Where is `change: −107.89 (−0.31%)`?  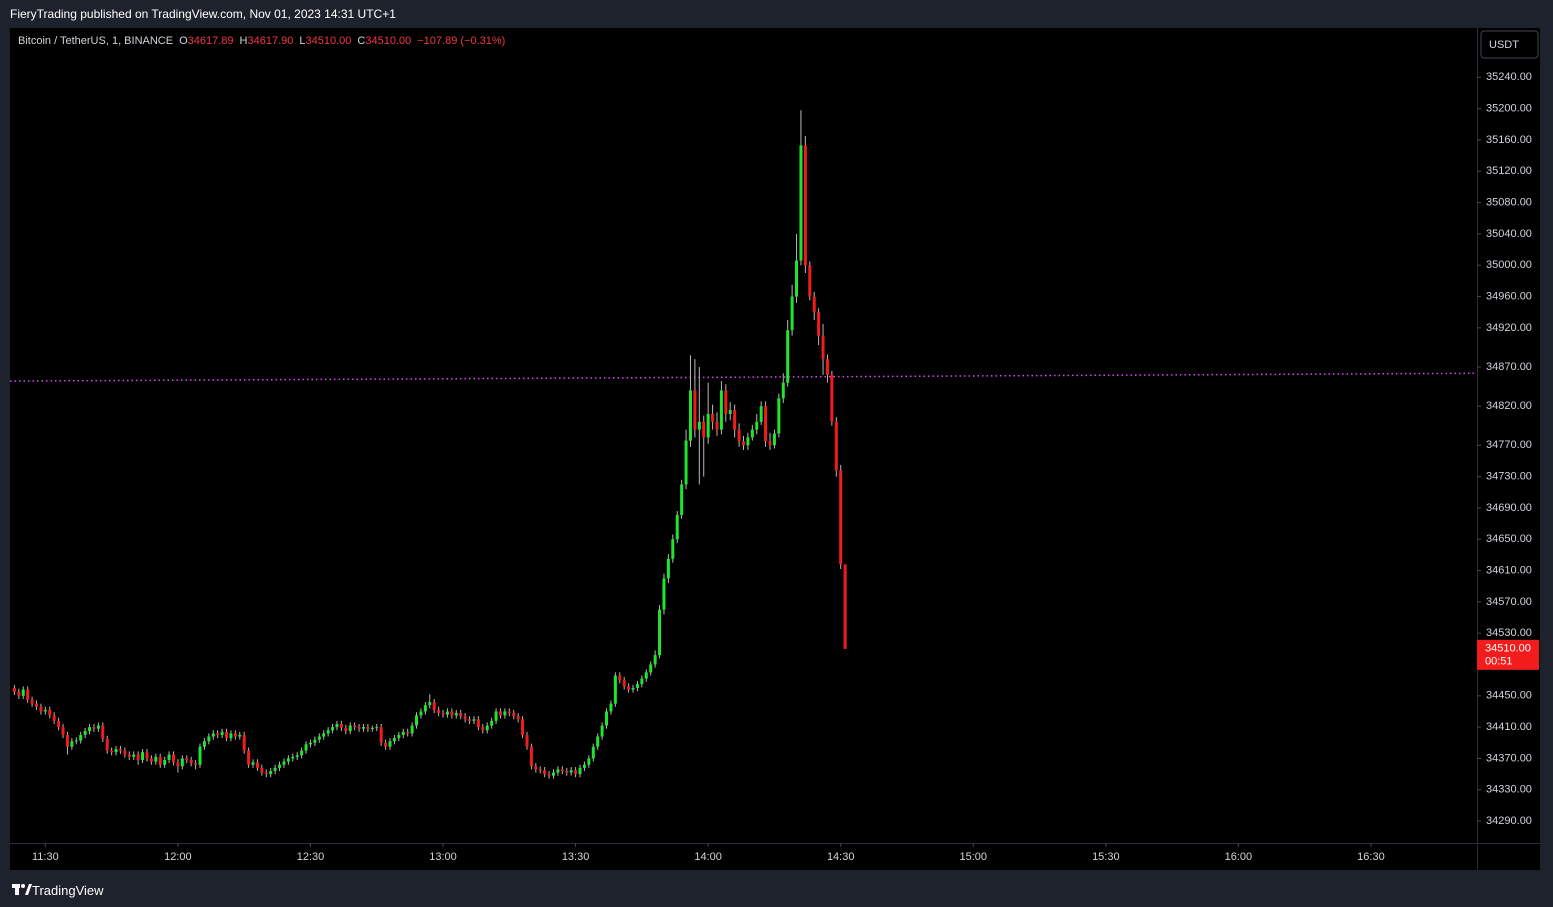
change: −107.89 (−0.31%) is located at coordinates (461, 41).